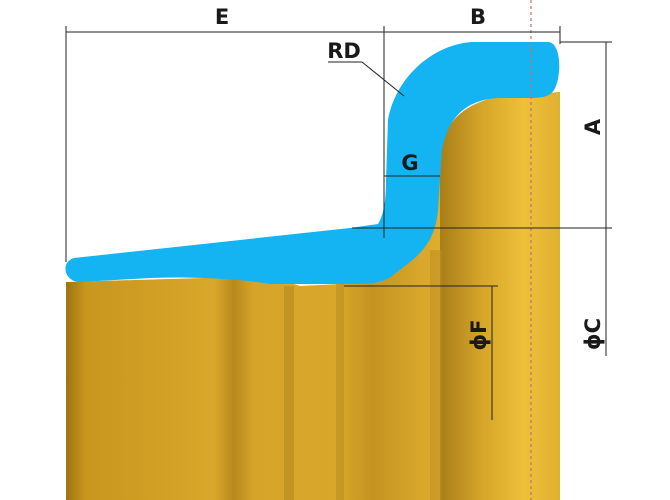  What do you see at coordinates (344, 51) in the screenshot?
I see `label-rd: RD` at bounding box center [344, 51].